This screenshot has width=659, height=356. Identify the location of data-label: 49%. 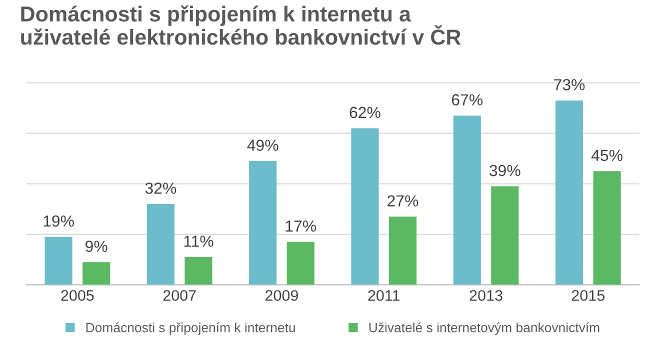
(262, 145).